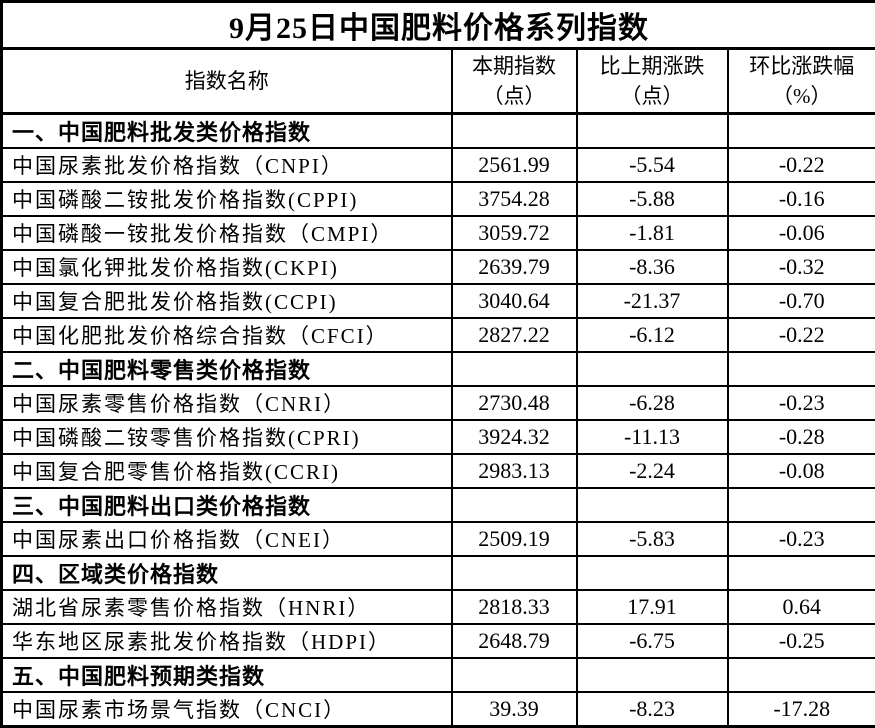  What do you see at coordinates (514, 335) in the screenshot?
I see `current-index-cell: 2827.22` at bounding box center [514, 335].